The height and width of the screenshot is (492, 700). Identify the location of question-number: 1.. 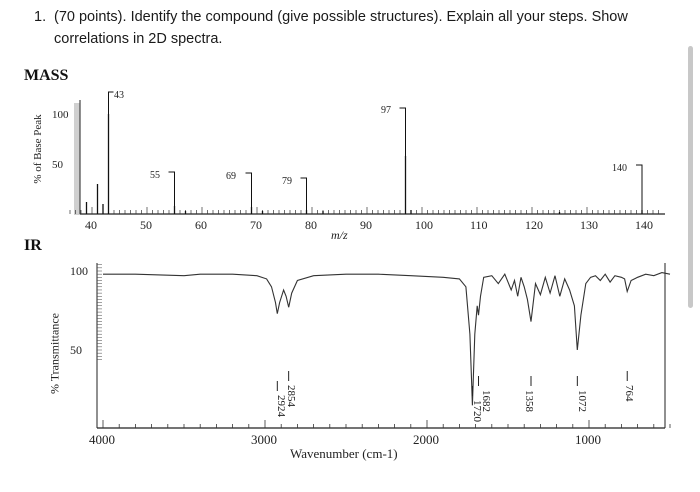
(40, 17).